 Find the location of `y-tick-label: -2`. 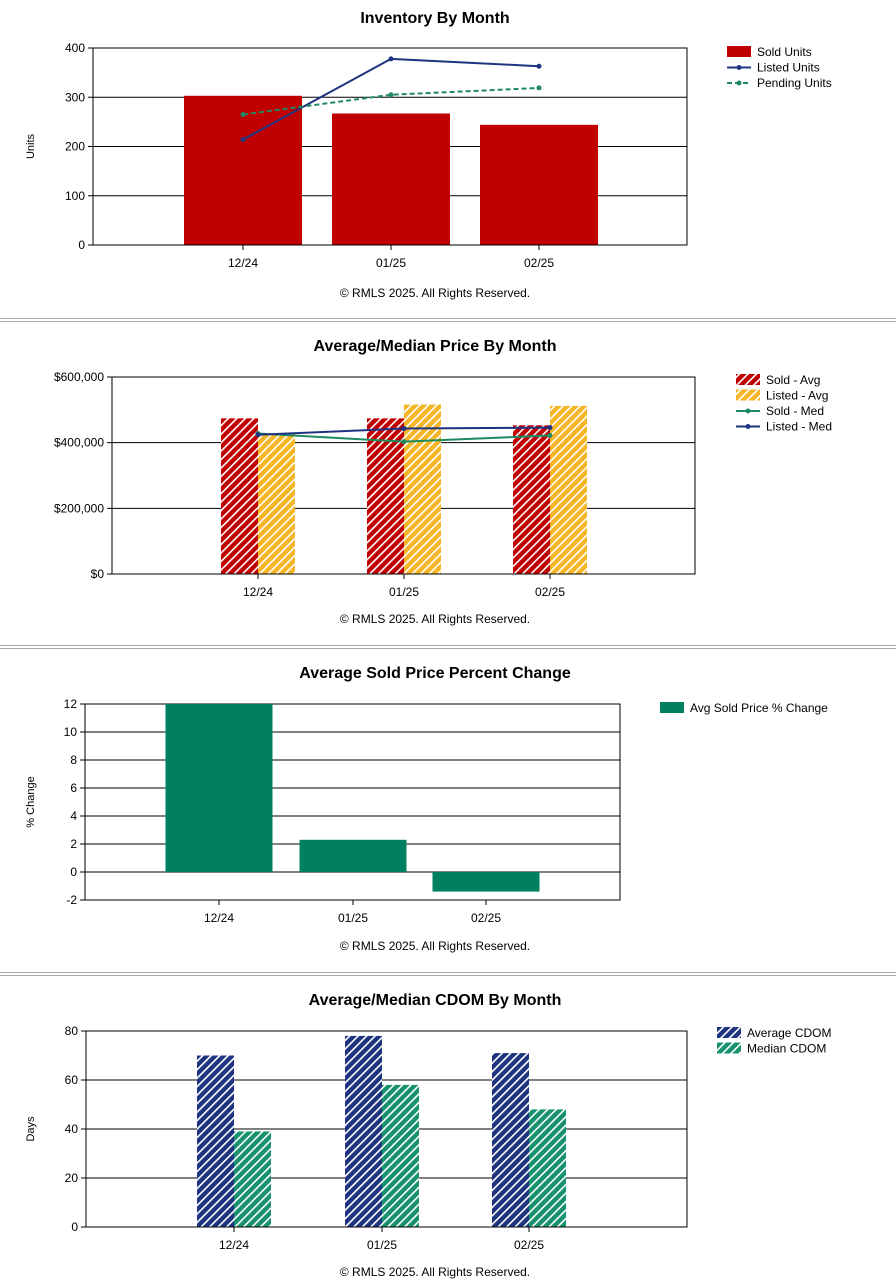

y-tick-label: -2 is located at coordinates (71, 900).